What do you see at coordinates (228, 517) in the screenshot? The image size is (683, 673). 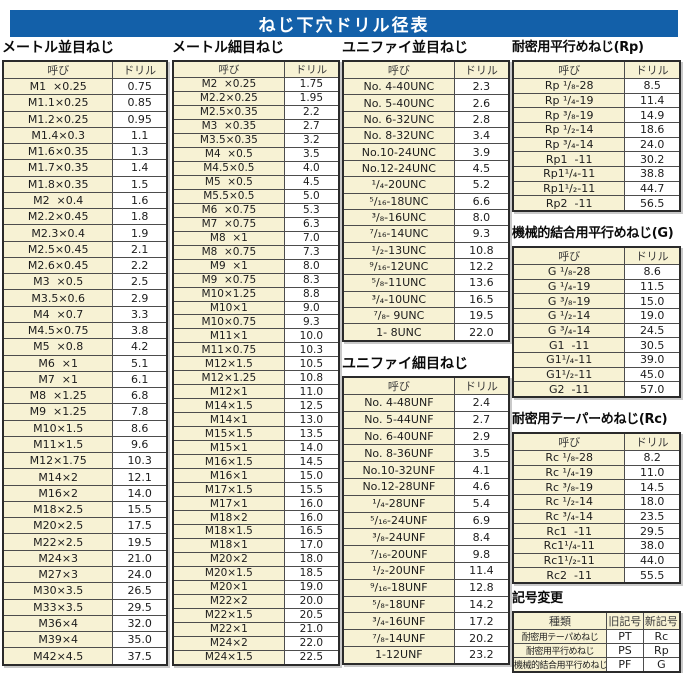 I see `thread-name-cell: M18×2` at bounding box center [228, 517].